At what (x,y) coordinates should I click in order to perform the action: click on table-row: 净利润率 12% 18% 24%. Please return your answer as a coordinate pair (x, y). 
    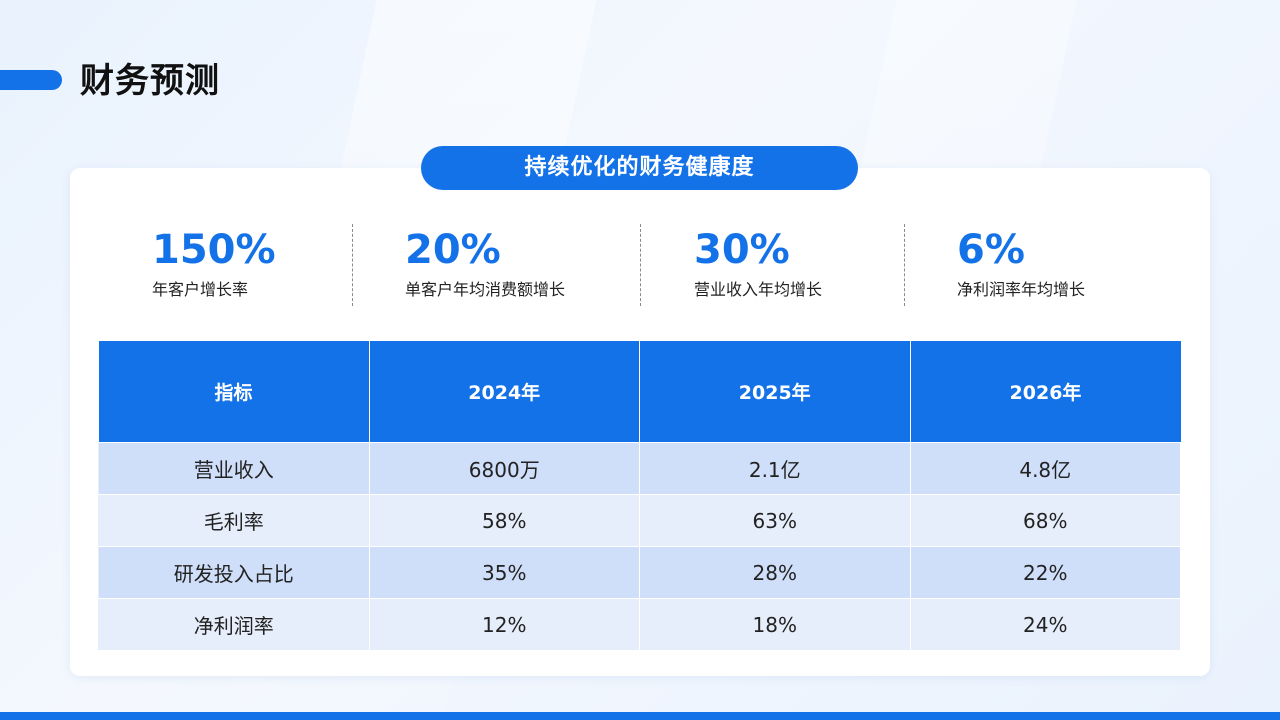
    Looking at the image, I should click on (639, 624).